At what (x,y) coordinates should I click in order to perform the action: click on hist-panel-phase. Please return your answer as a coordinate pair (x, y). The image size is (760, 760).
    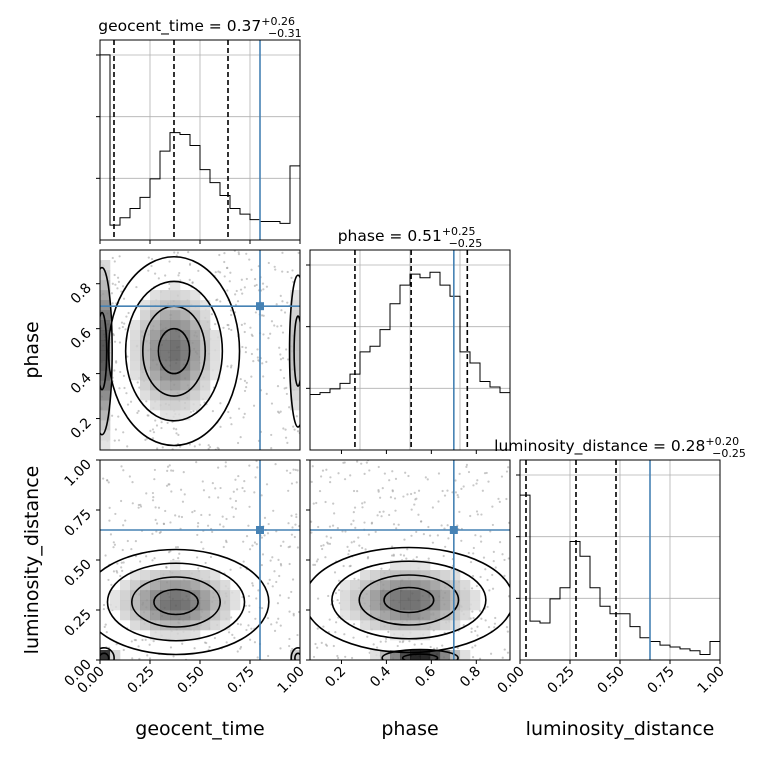
    Looking at the image, I should click on (408, 350).